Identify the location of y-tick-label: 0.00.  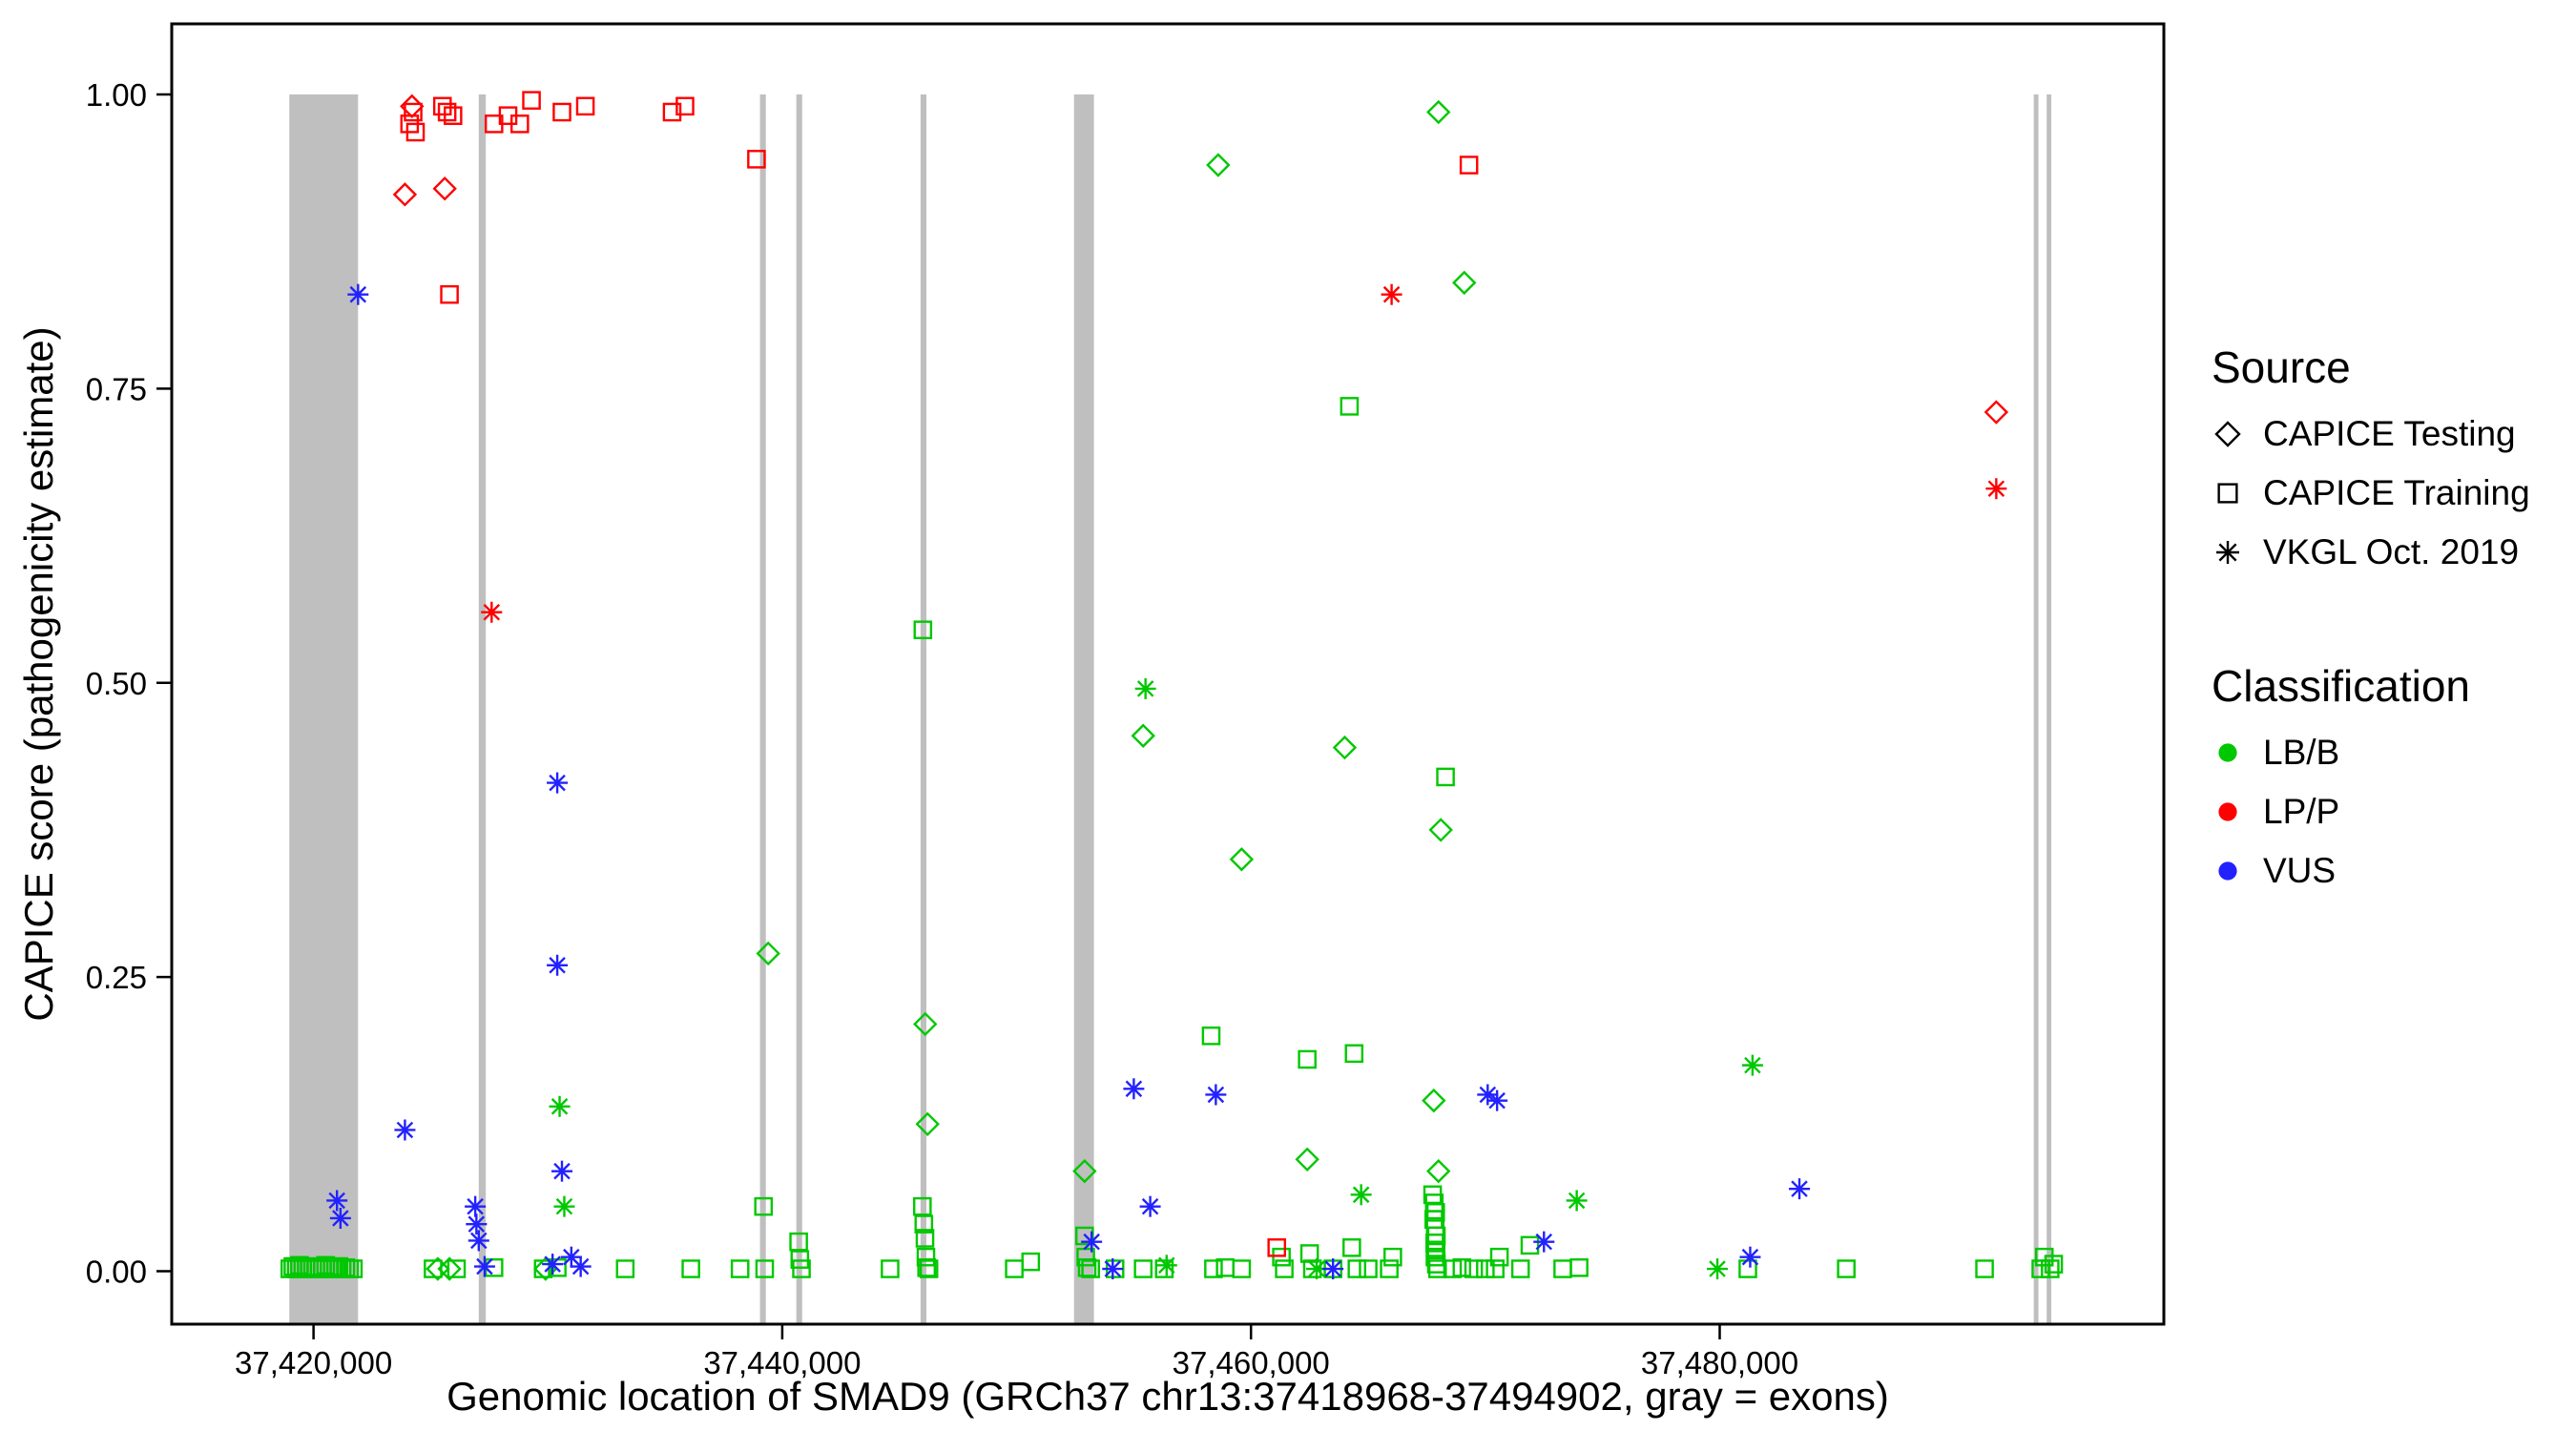
(116, 1271).